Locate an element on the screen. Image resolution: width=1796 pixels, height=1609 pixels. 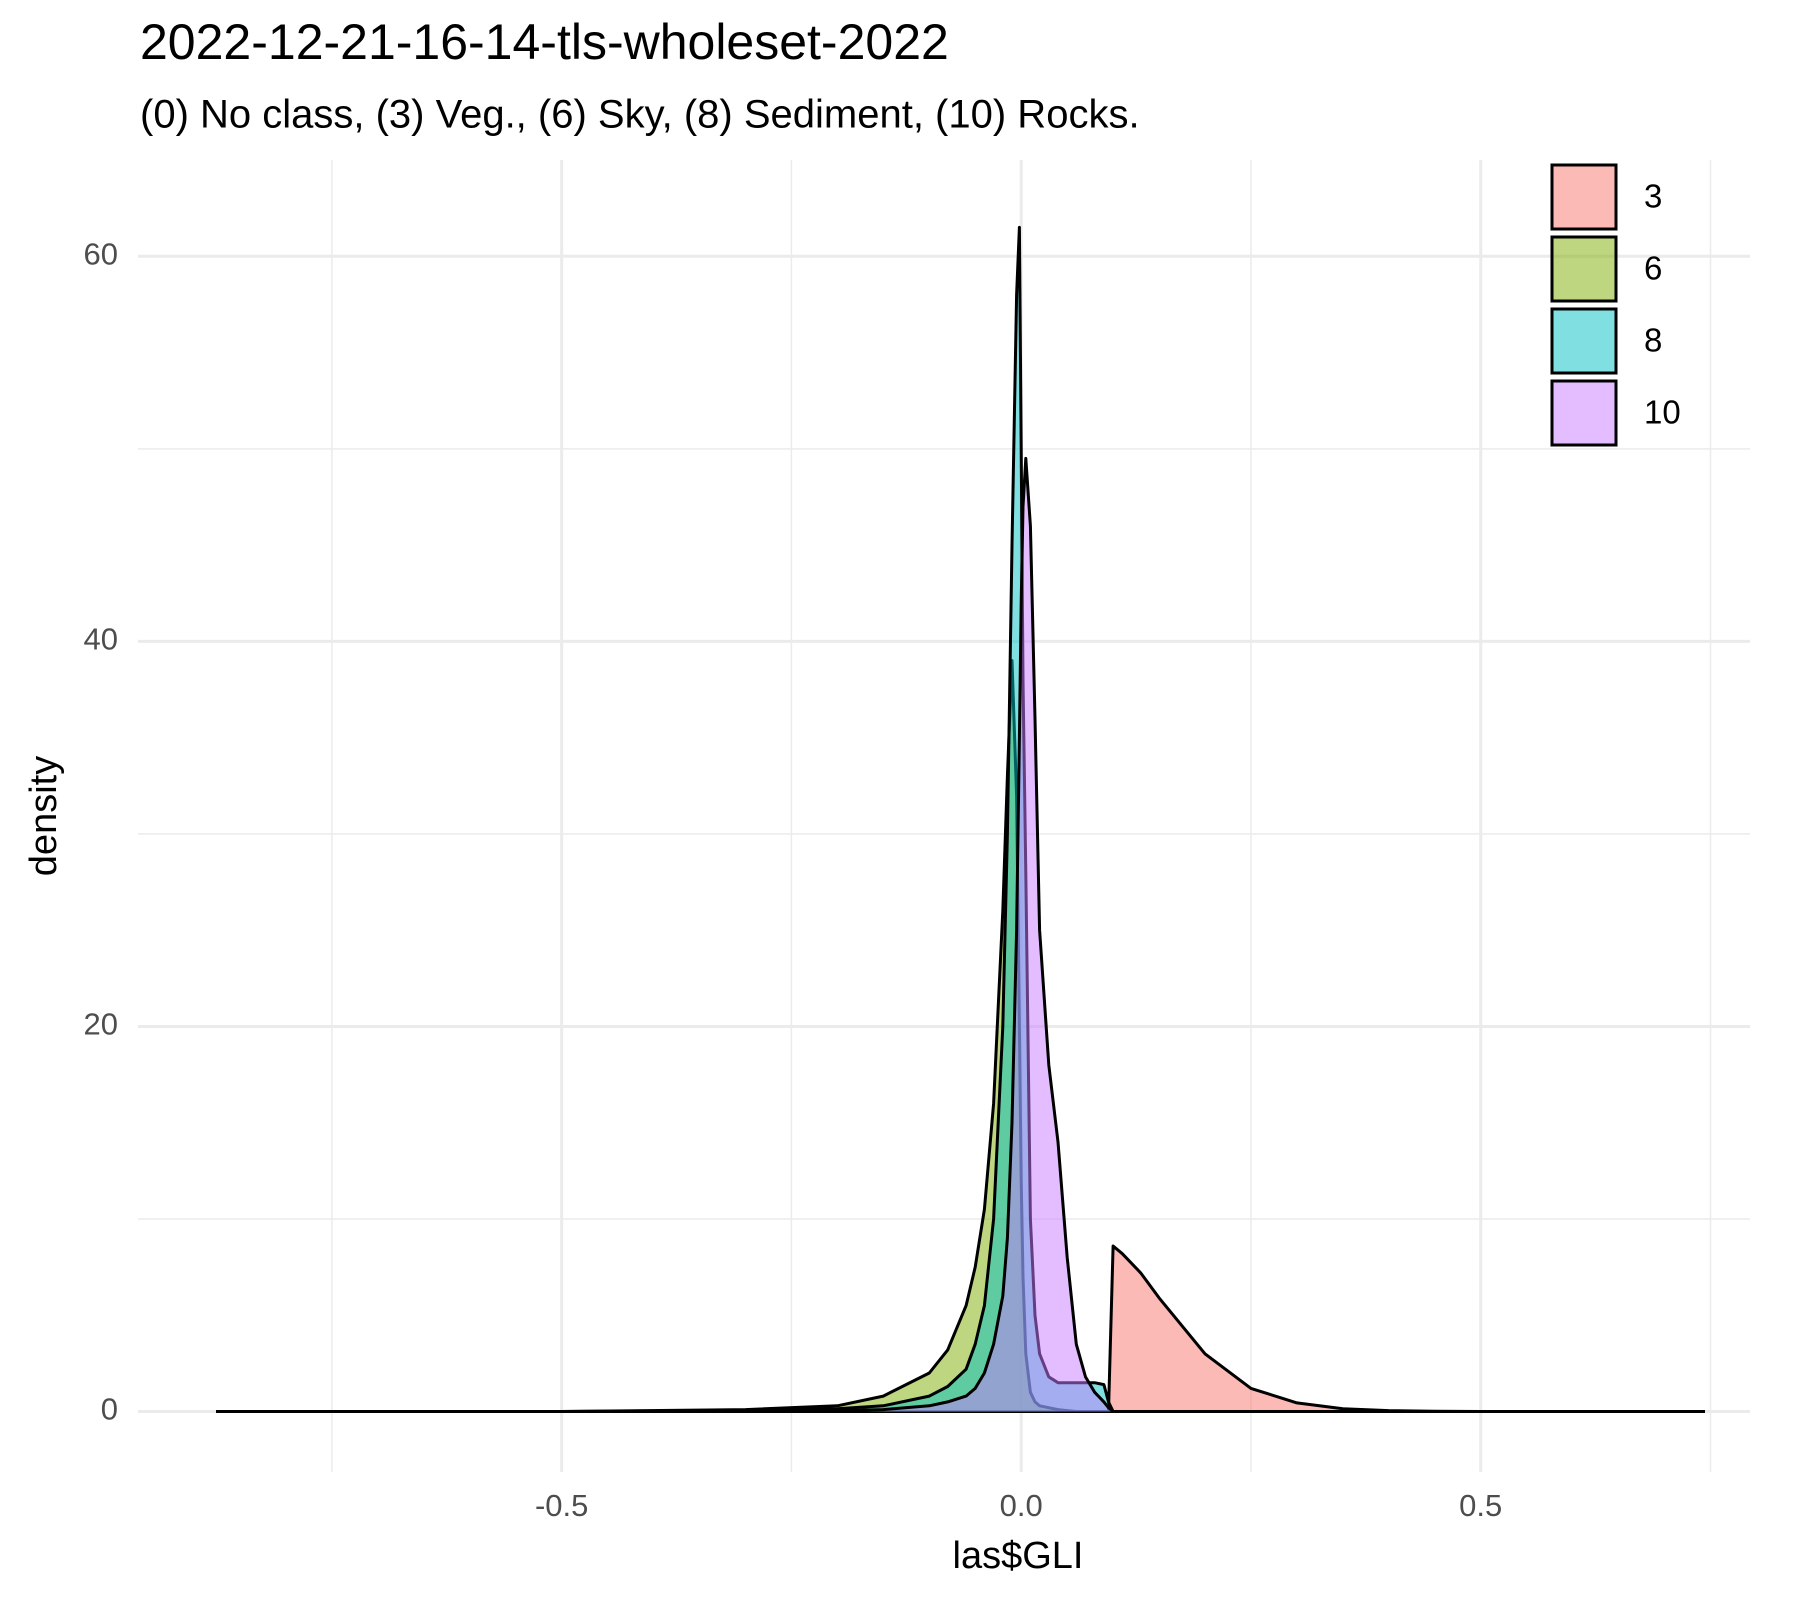
x-tick-label: -0.5 is located at coordinates (561, 1505).